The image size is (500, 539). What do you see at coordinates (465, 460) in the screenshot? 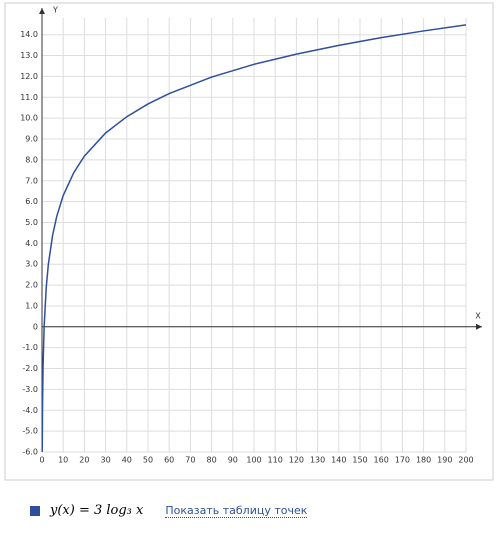
I see `x-tick-label: 200` at bounding box center [465, 460].